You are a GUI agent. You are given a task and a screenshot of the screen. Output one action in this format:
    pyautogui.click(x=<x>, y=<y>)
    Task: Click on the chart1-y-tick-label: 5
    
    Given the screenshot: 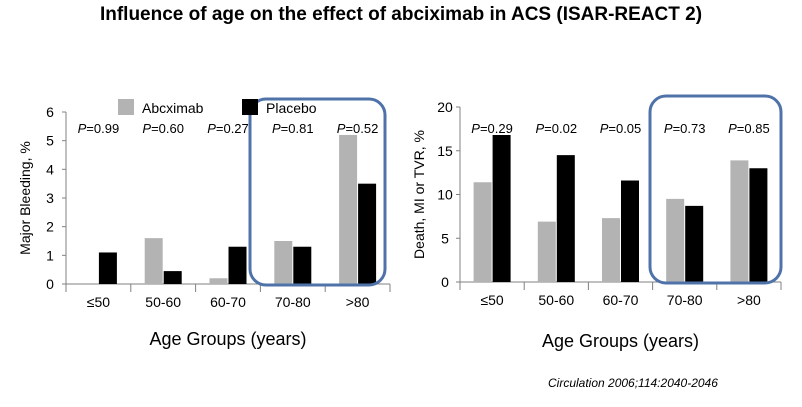 What is the action you would take?
    pyautogui.click(x=50, y=141)
    